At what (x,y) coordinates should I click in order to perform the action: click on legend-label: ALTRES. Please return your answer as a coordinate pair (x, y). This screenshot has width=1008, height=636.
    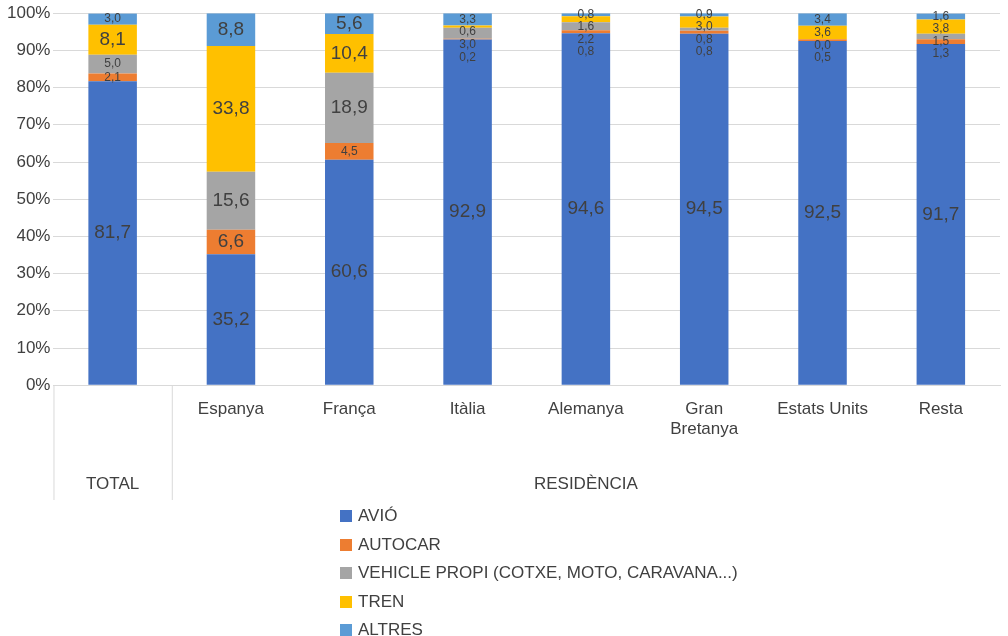
    Looking at the image, I should click on (390, 627).